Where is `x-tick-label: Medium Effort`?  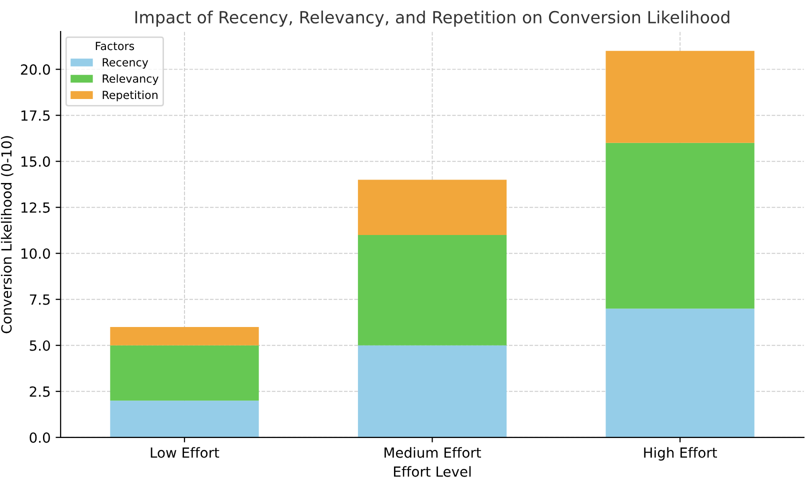
x-tick-label: Medium Effort is located at coordinates (433, 452).